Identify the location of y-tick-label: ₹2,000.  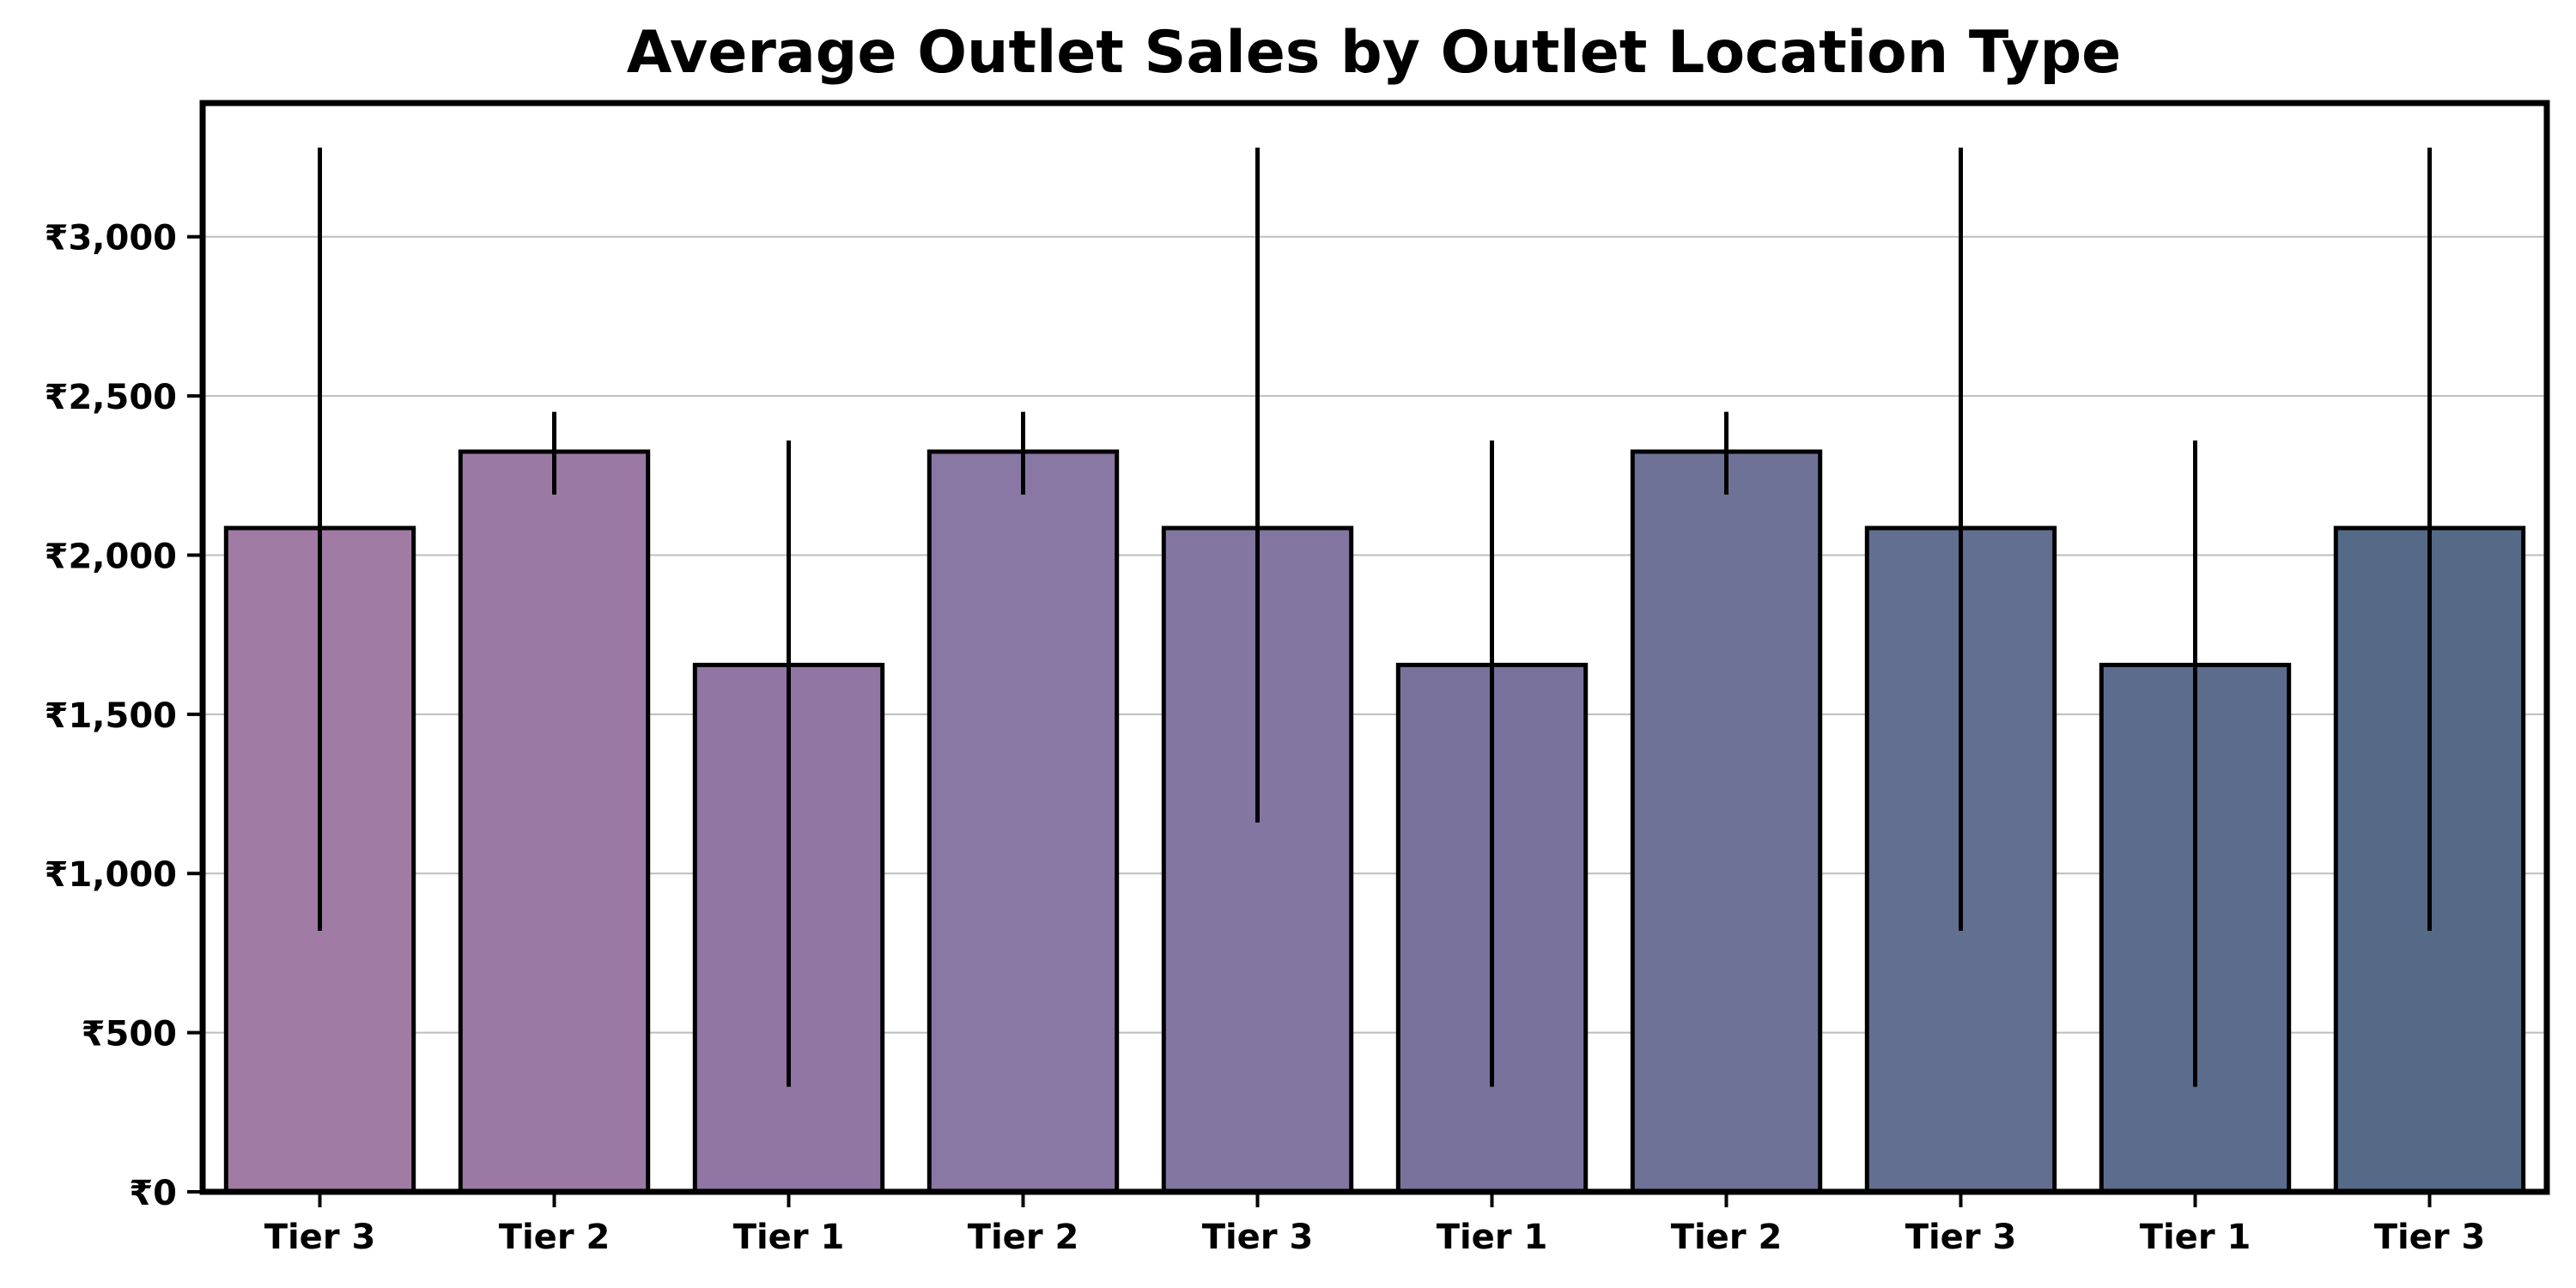
(111, 556).